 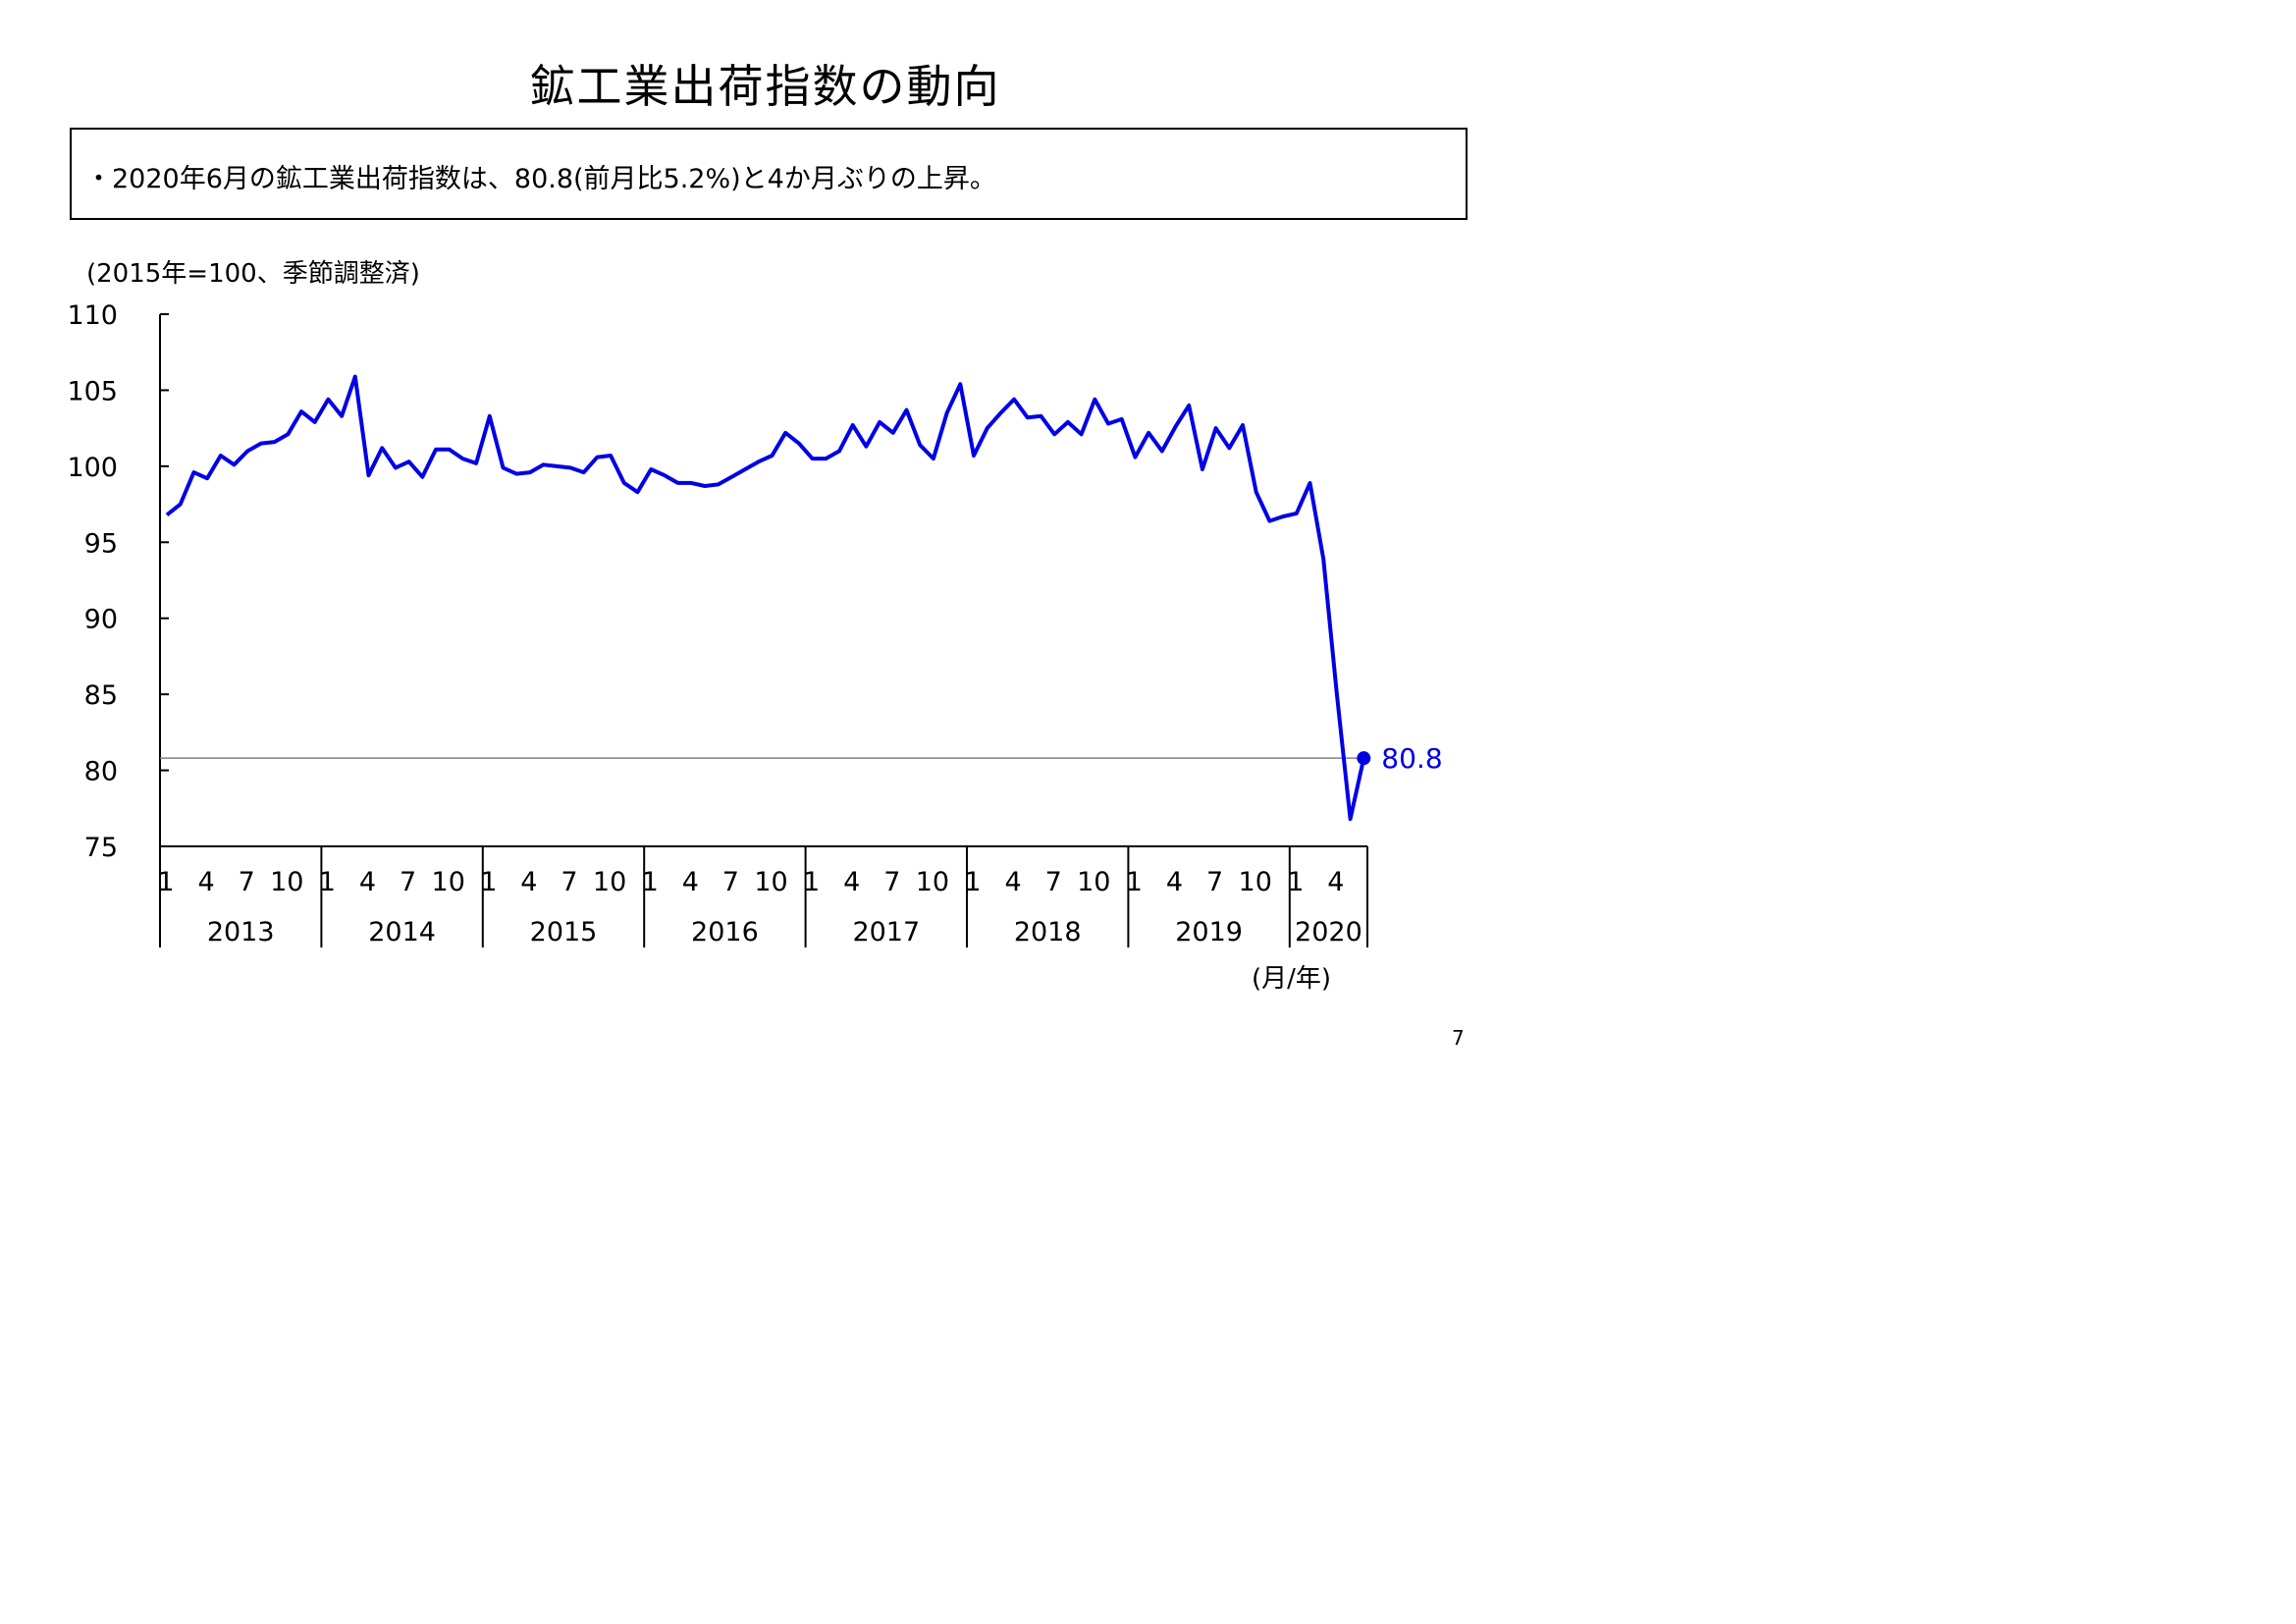 I want to click on y-tick-label: 95, so click(x=101, y=543).